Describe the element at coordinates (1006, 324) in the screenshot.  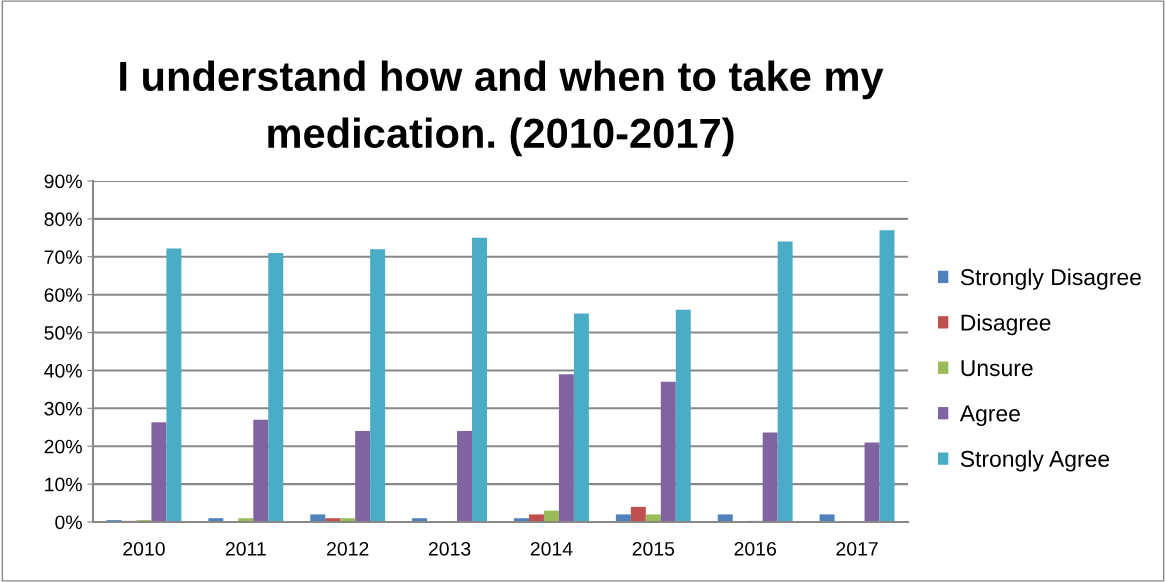
I see `legend-label: Disagree` at that location.